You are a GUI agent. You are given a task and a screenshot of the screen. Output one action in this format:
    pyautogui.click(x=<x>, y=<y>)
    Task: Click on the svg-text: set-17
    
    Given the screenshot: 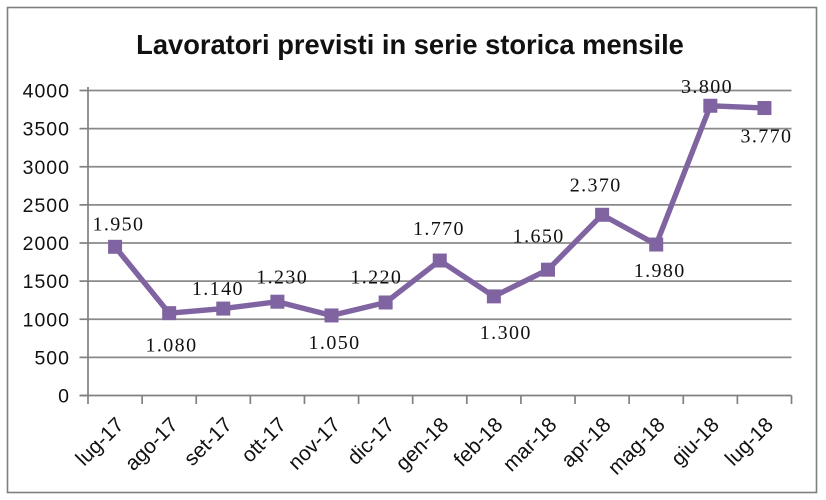 What is the action you would take?
    pyautogui.click(x=208, y=441)
    